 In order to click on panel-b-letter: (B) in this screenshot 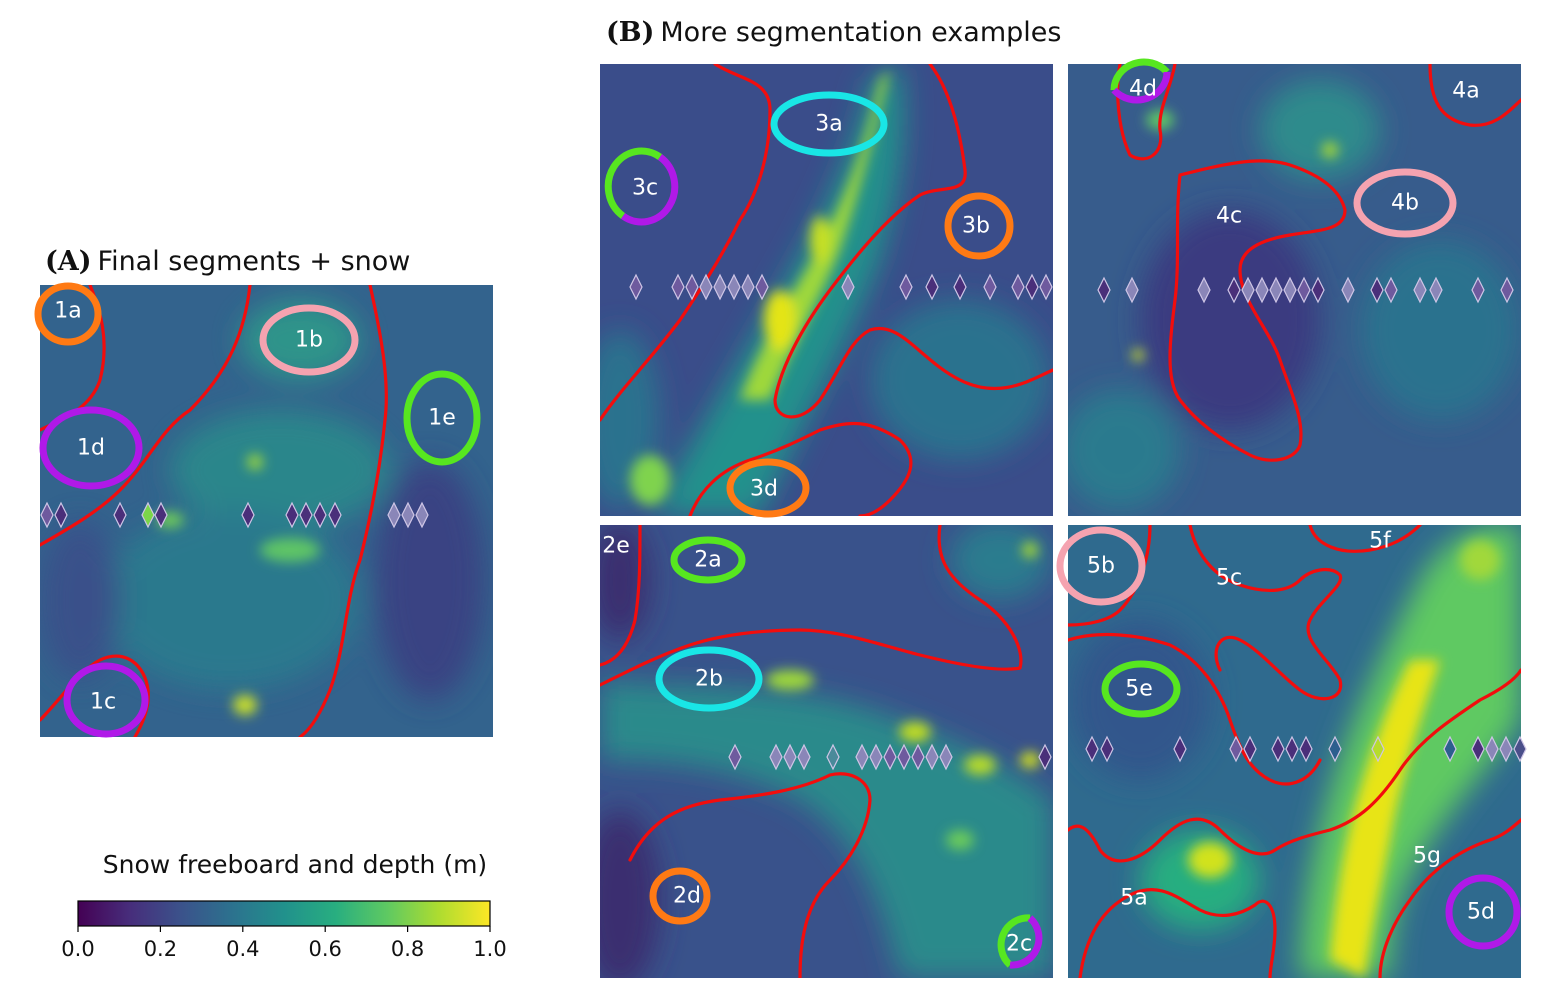, I will do `click(630, 32)`.